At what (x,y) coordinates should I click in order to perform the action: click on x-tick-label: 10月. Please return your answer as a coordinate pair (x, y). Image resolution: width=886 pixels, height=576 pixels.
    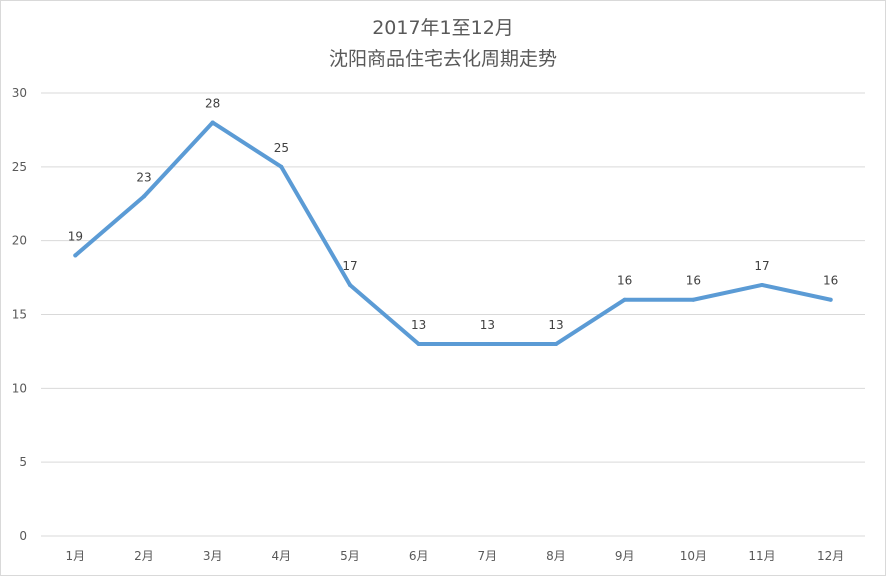
    Looking at the image, I should click on (693, 556).